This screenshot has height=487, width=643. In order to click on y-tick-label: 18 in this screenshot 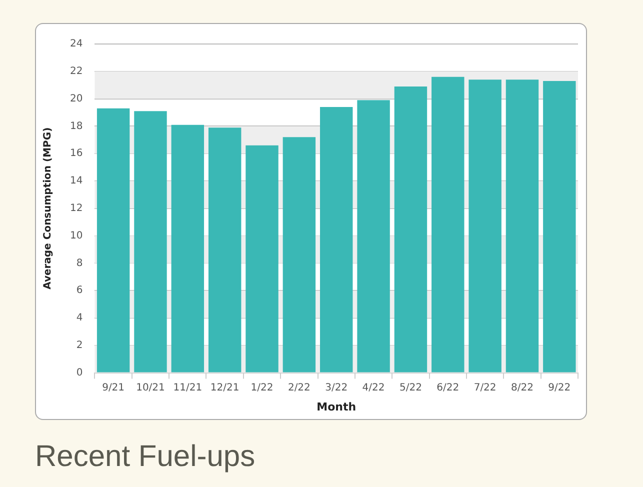, I will do `click(76, 126)`.